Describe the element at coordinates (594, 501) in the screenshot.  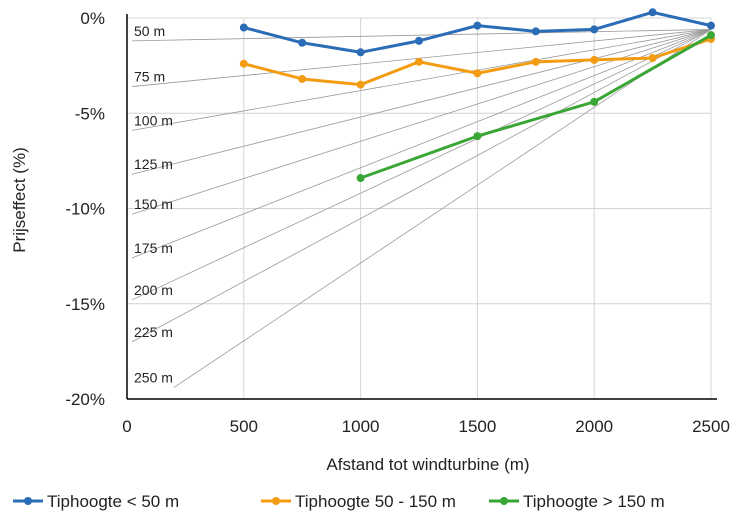
I see `legend-label: Tiphoogte > 150 m` at that location.